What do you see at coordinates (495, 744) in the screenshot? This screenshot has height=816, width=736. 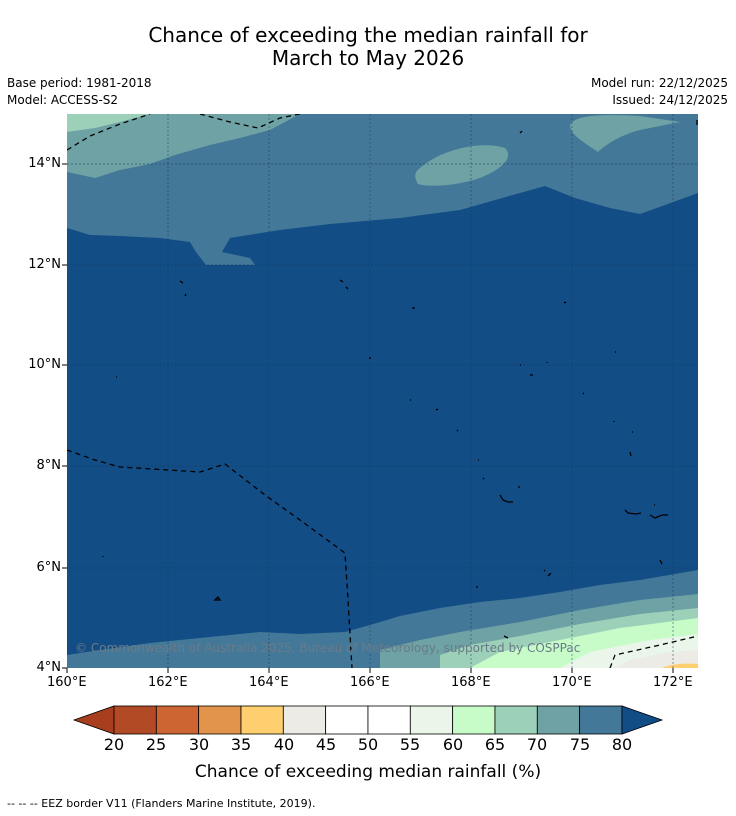 I see `colorbar-label-65: 65` at bounding box center [495, 744].